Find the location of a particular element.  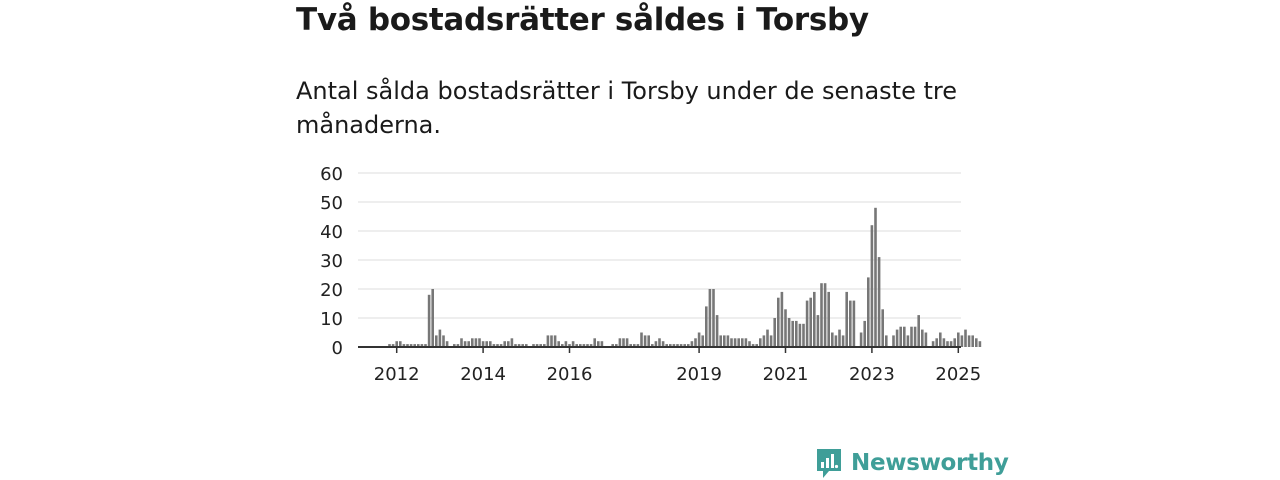

x-tick-label: 2012 is located at coordinates (397, 374).